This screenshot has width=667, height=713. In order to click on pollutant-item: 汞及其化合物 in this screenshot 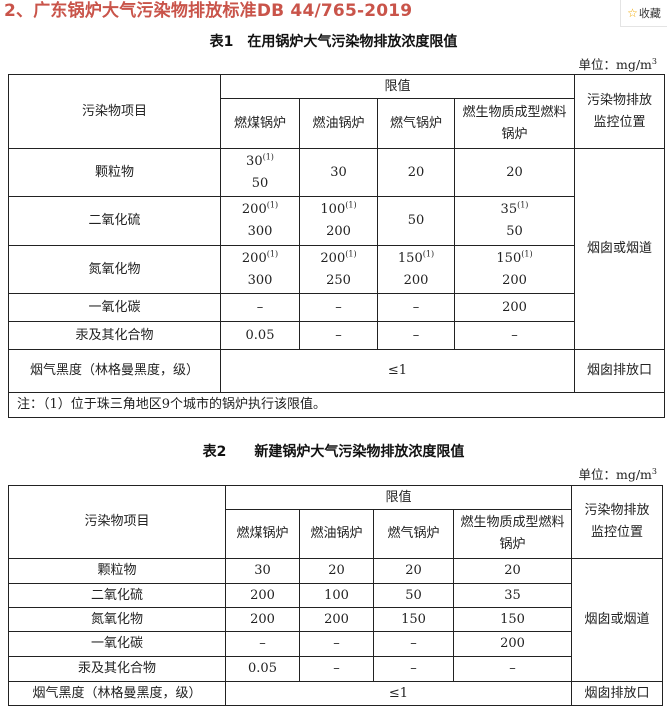, I will do `click(114, 335)`.